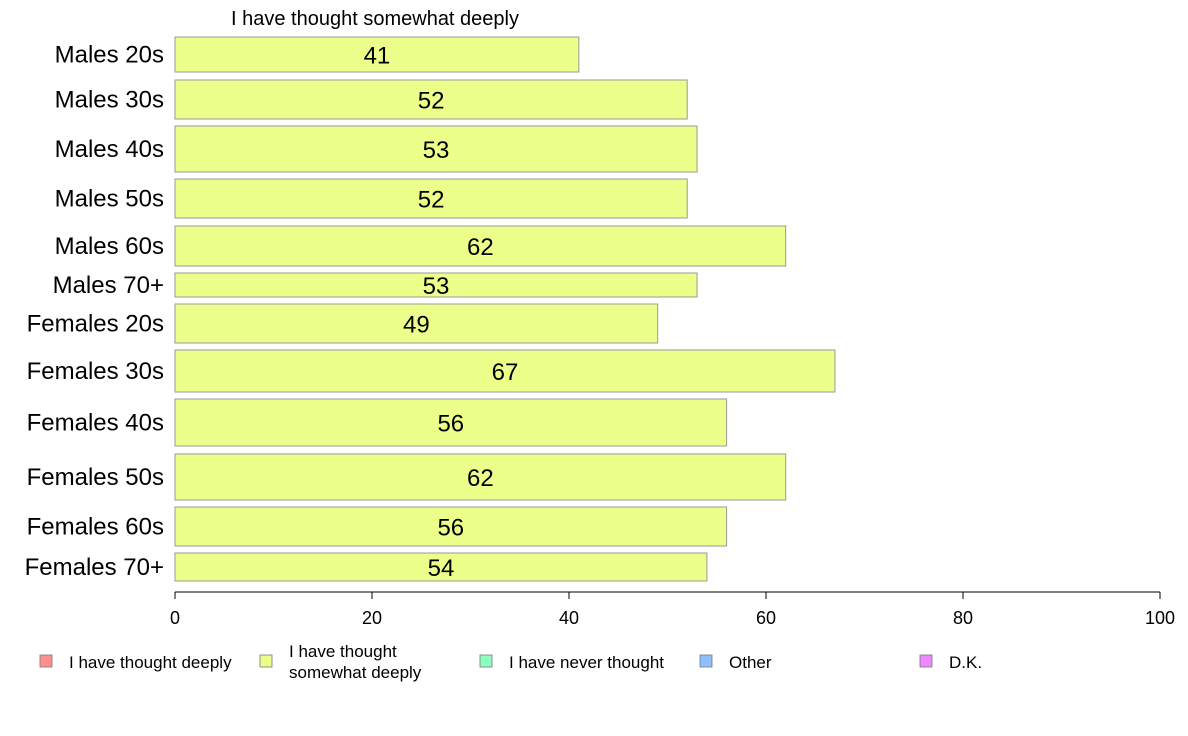 The width and height of the screenshot is (1188, 736). What do you see at coordinates (1160, 618) in the screenshot?
I see `x-tick-label: 100` at bounding box center [1160, 618].